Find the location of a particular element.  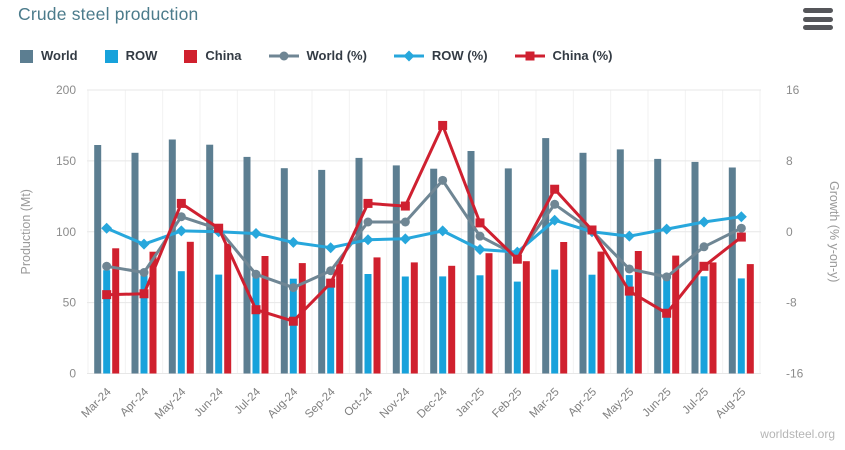

hamburger-menu-icon is located at coordinates (818, 19).